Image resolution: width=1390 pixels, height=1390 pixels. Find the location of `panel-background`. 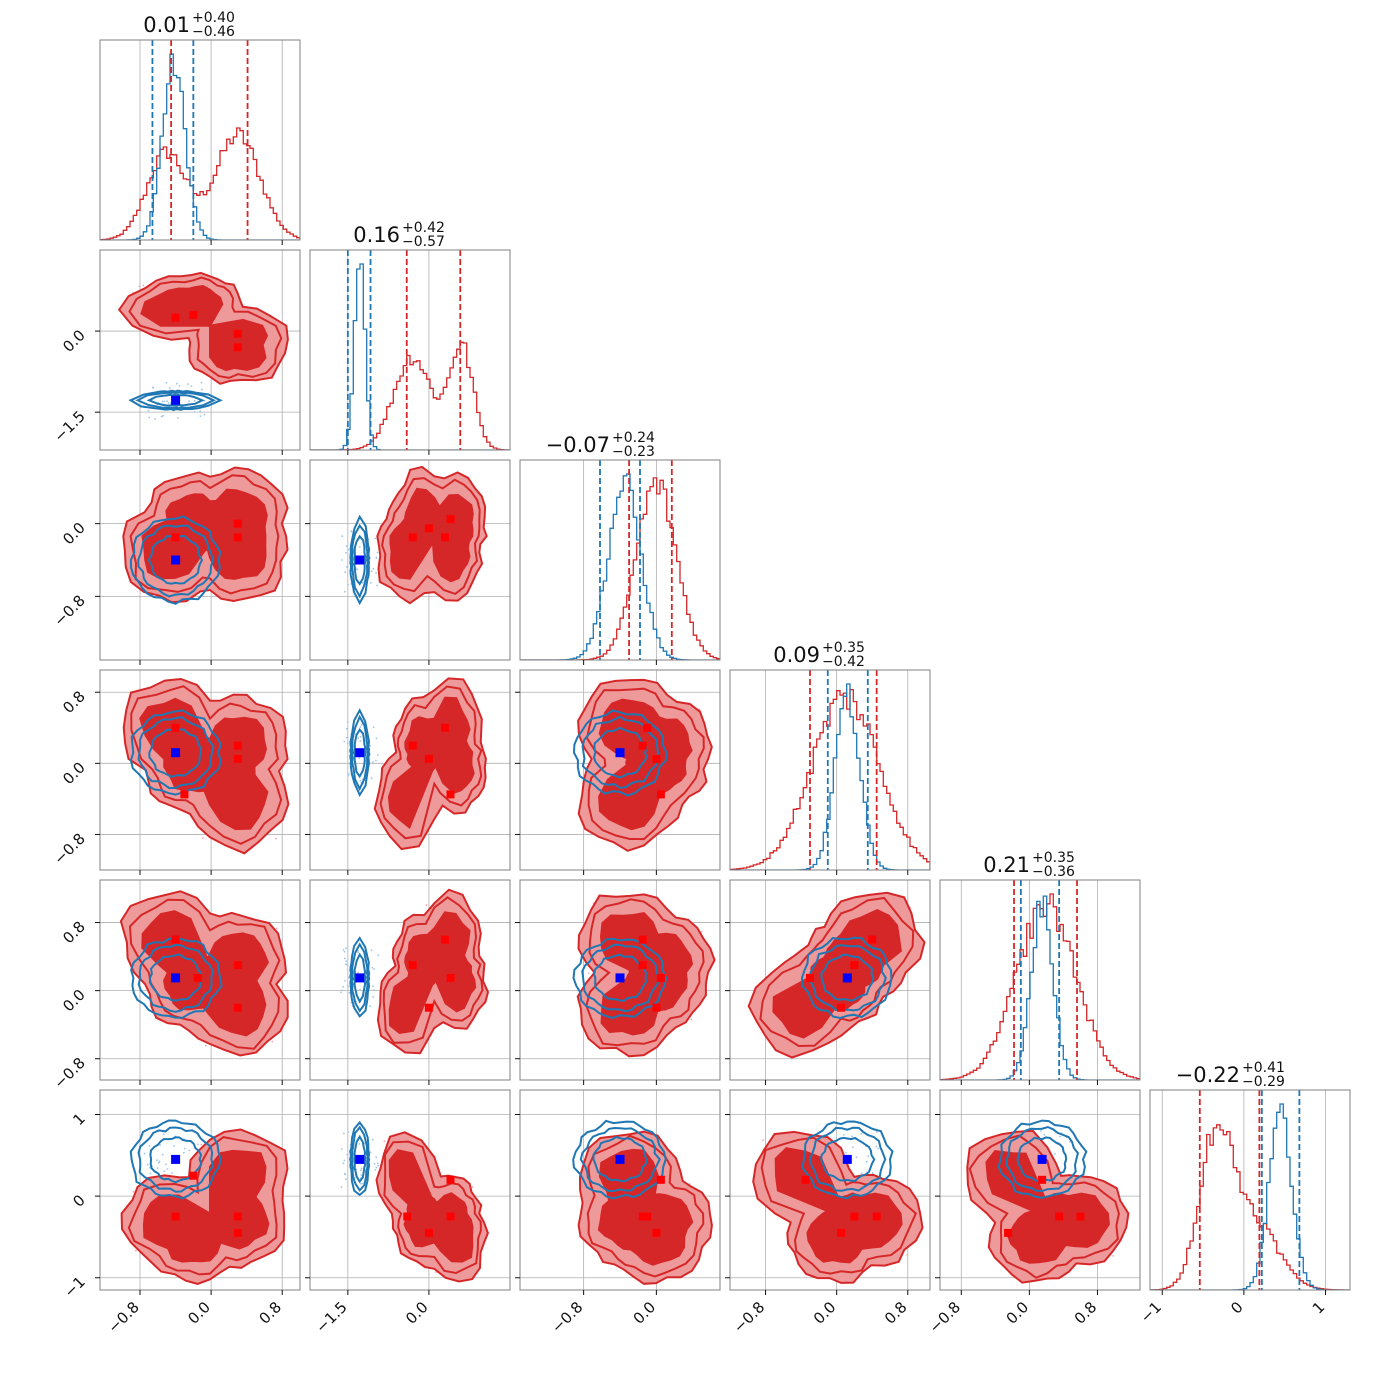

panel-background is located at coordinates (410, 350).